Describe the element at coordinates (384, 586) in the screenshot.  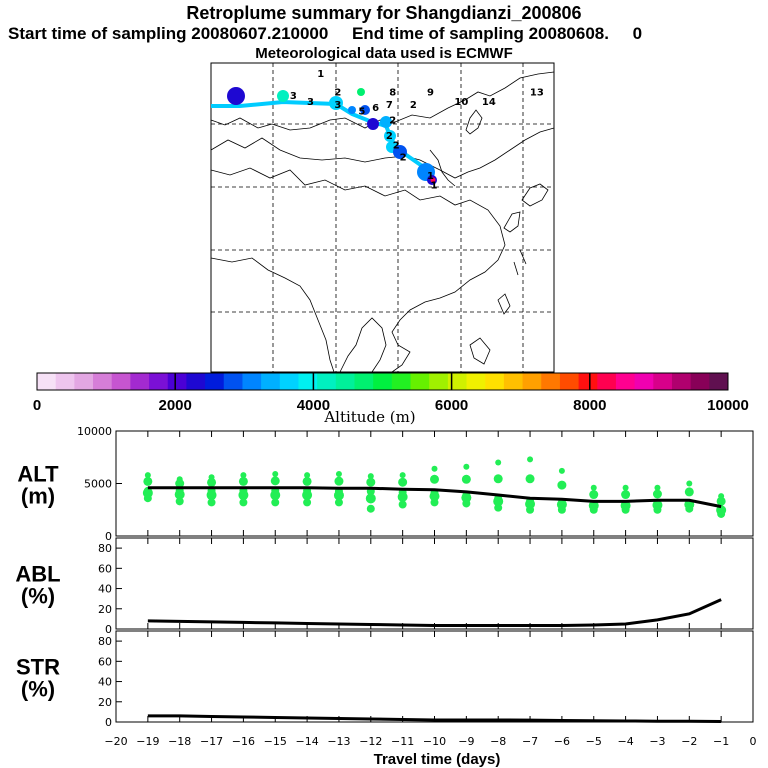
I see `abl-panel: 0 20 40 60 80 ABL(%)` at that location.